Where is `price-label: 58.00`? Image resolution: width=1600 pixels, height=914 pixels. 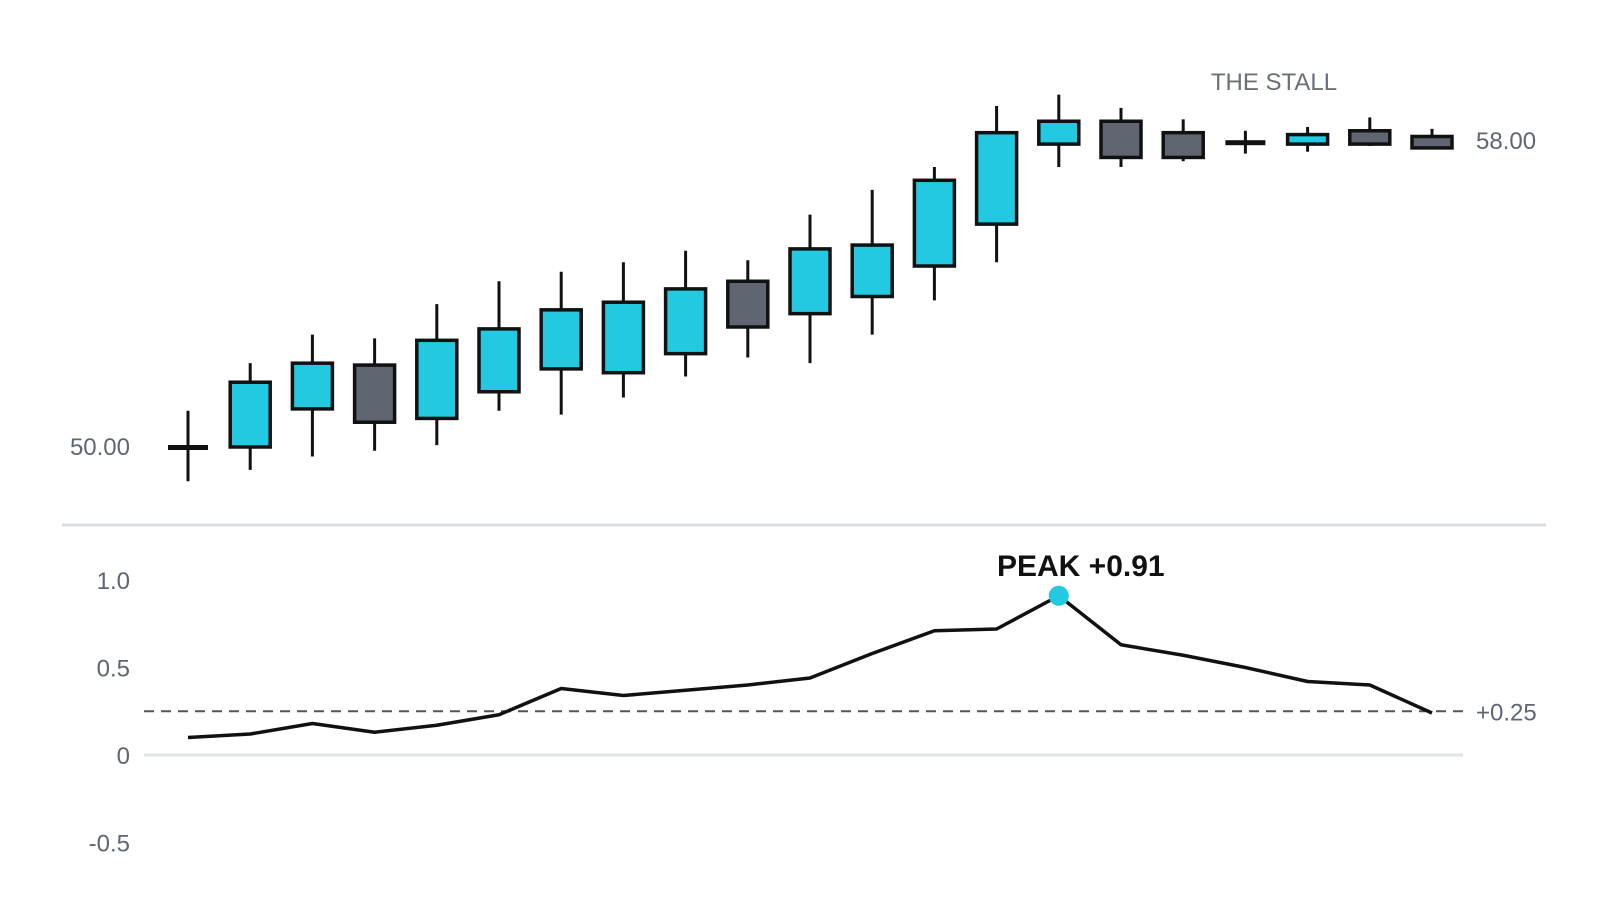 price-label: 58.00 is located at coordinates (1506, 141).